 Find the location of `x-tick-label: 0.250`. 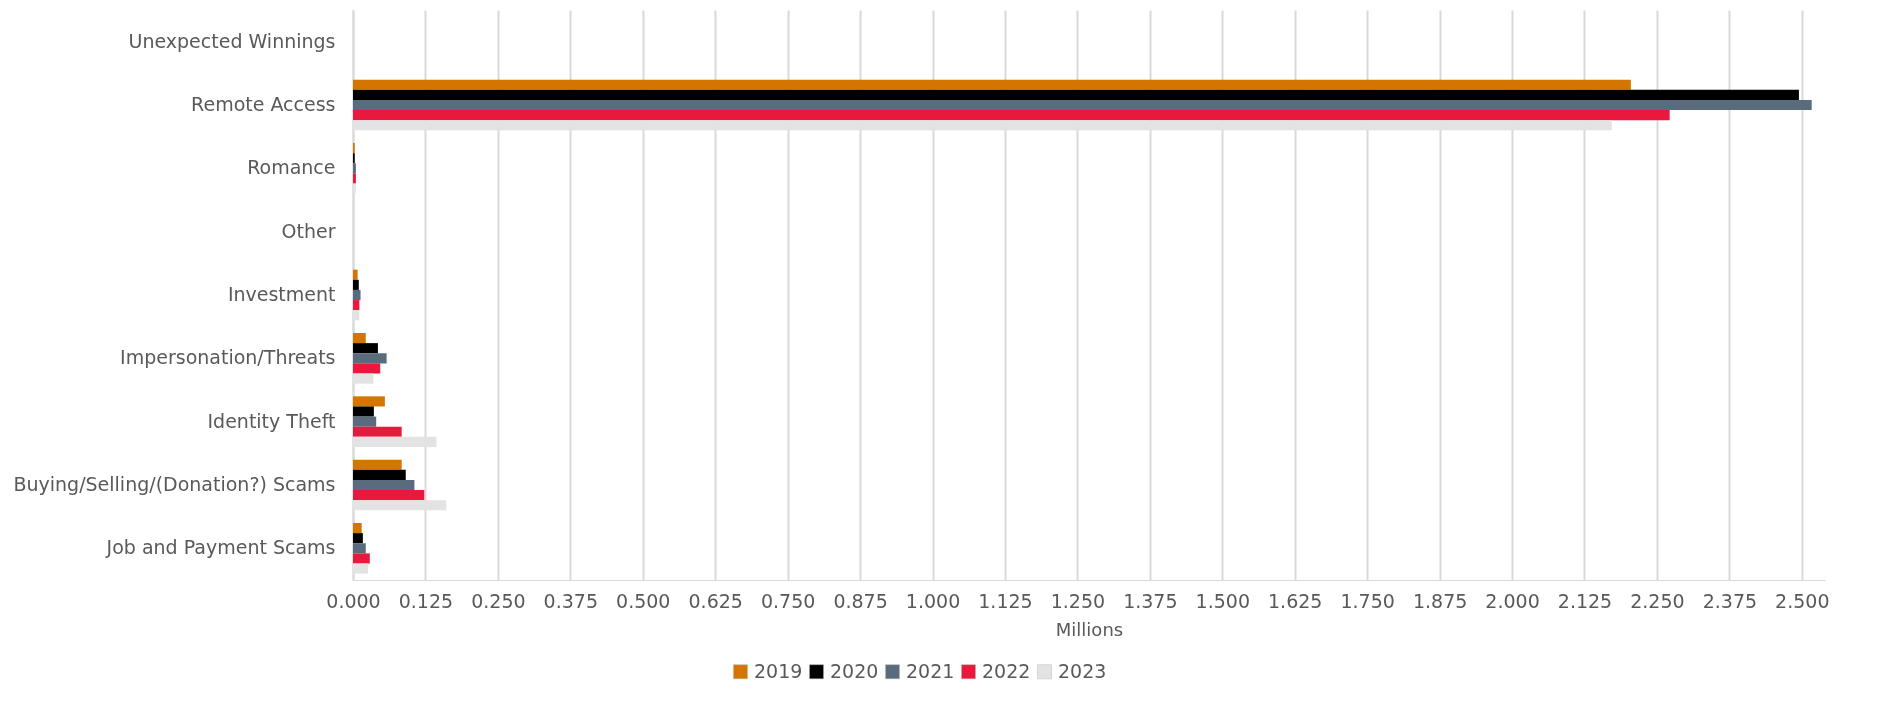

x-tick-label: 0.250 is located at coordinates (498, 600).